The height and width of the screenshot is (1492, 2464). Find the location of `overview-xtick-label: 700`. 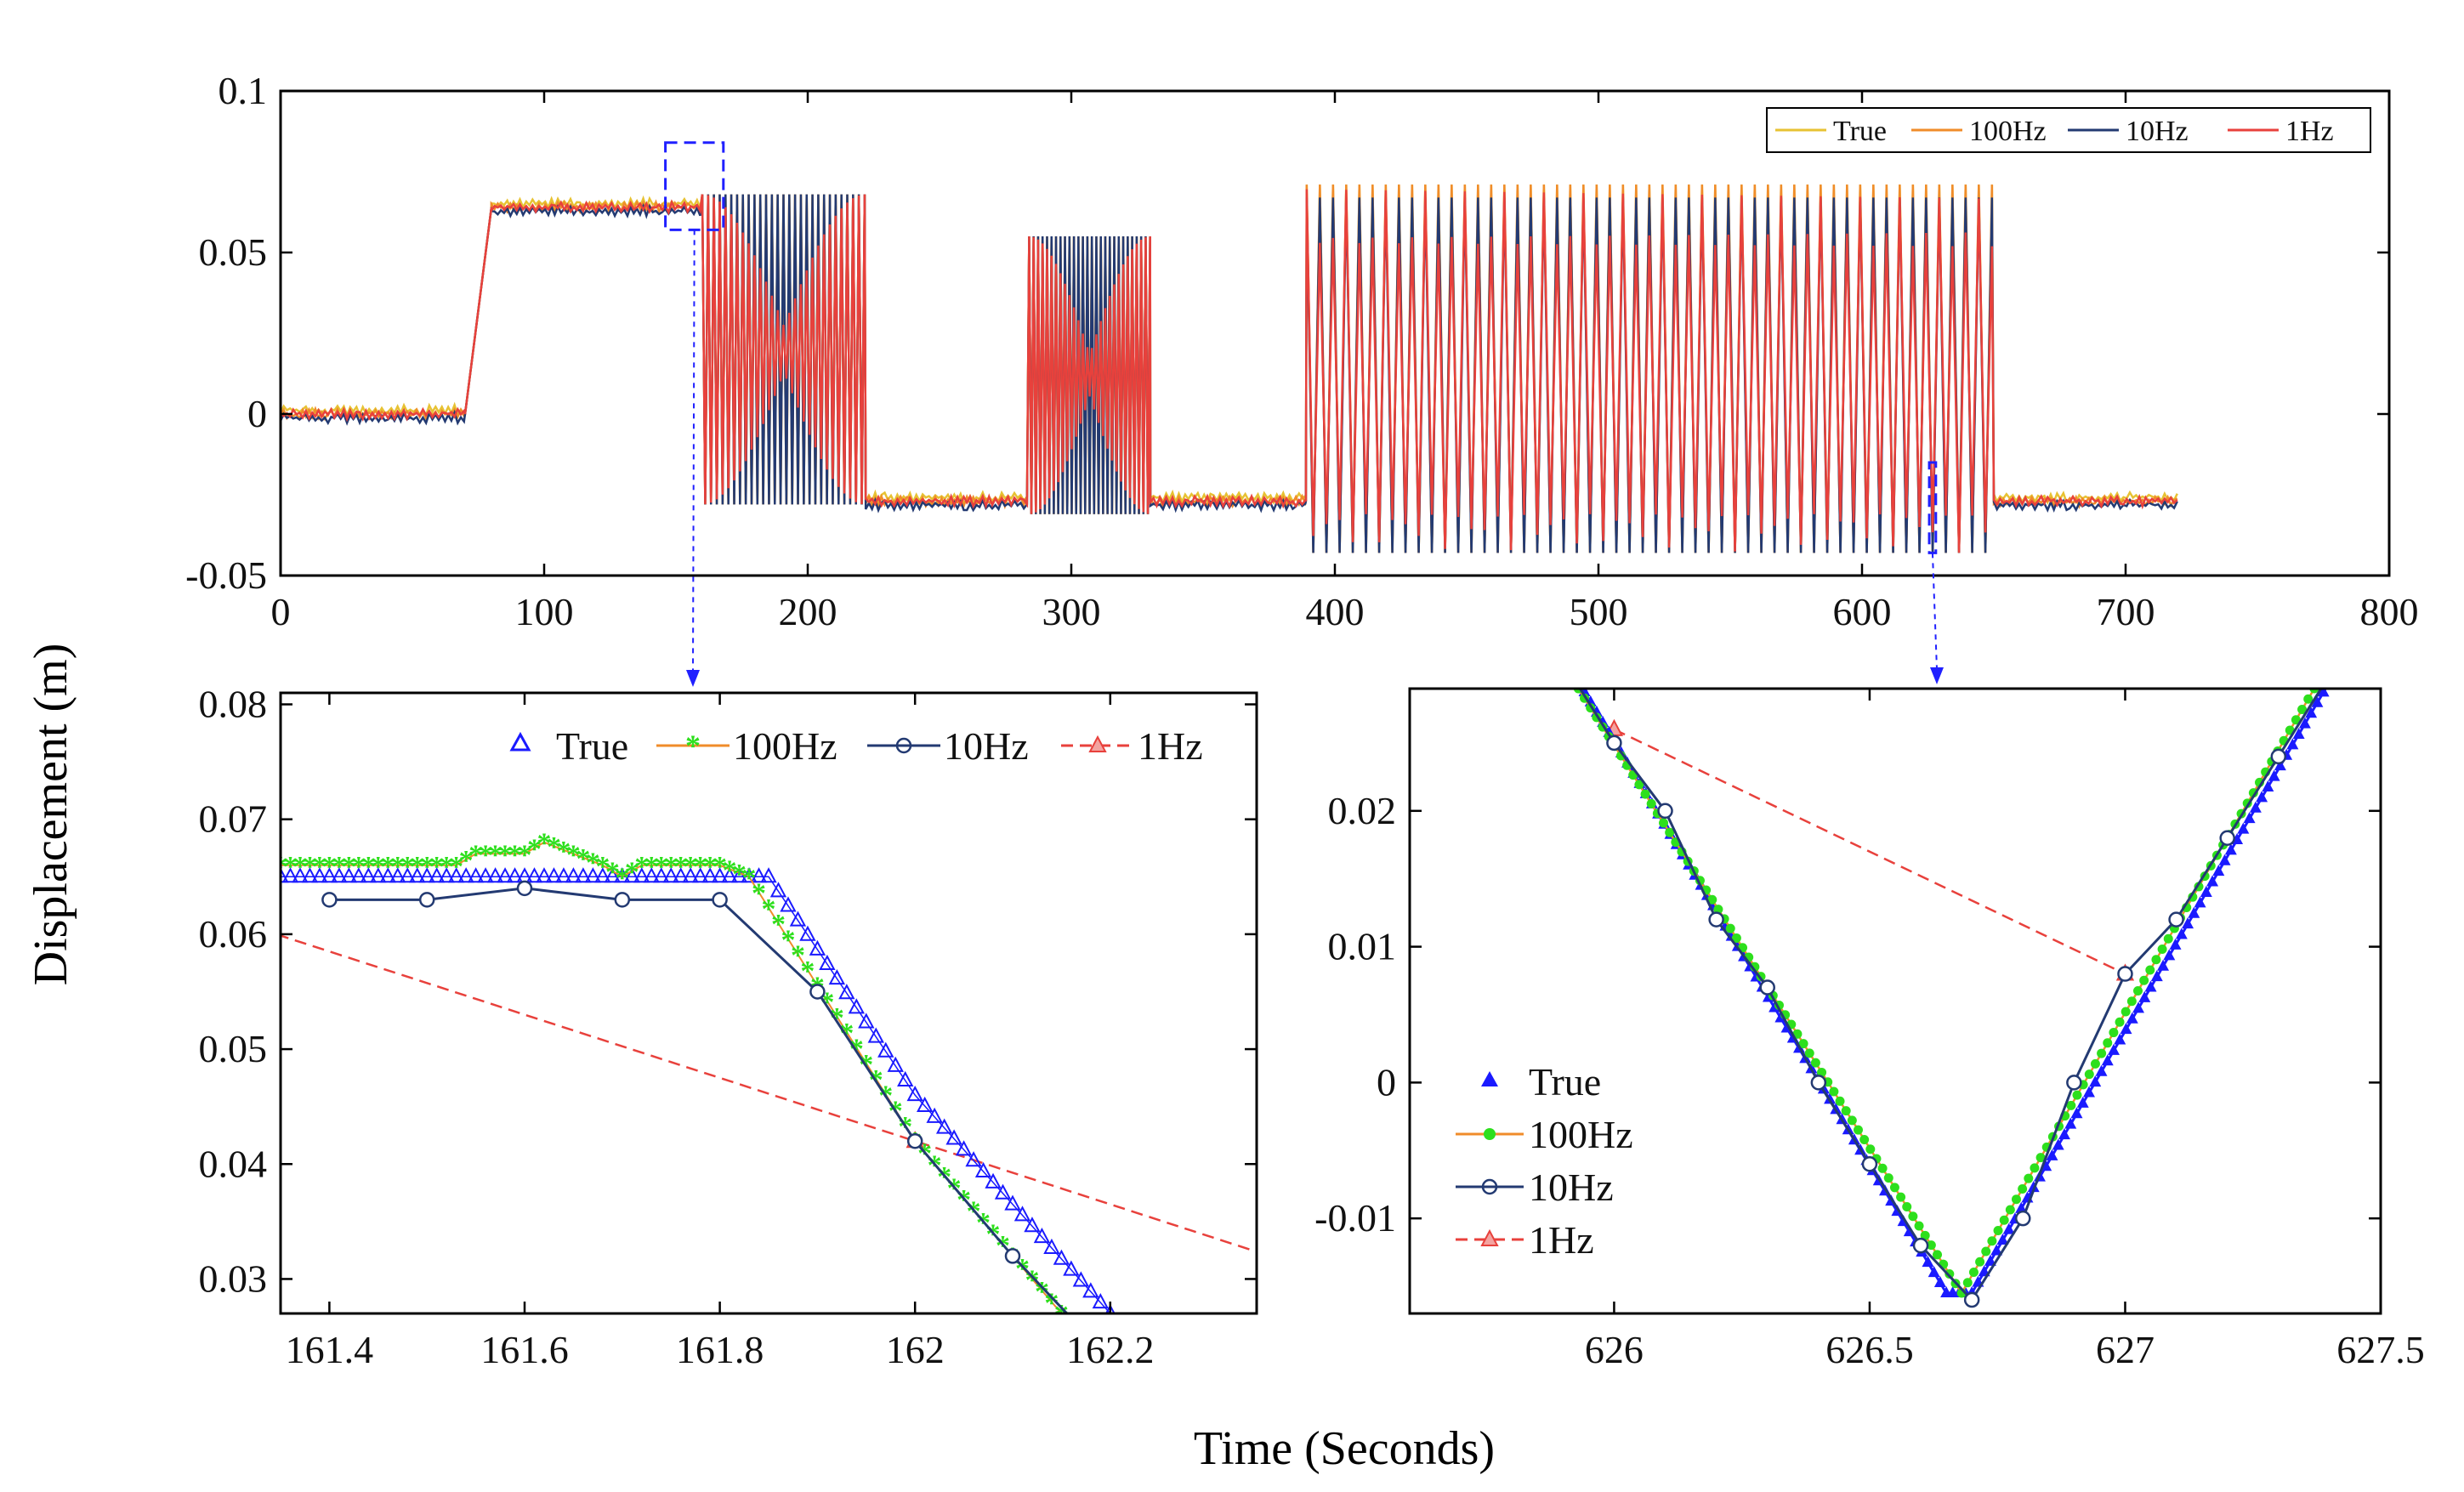

overview-xtick-label: 700 is located at coordinates (2126, 612).